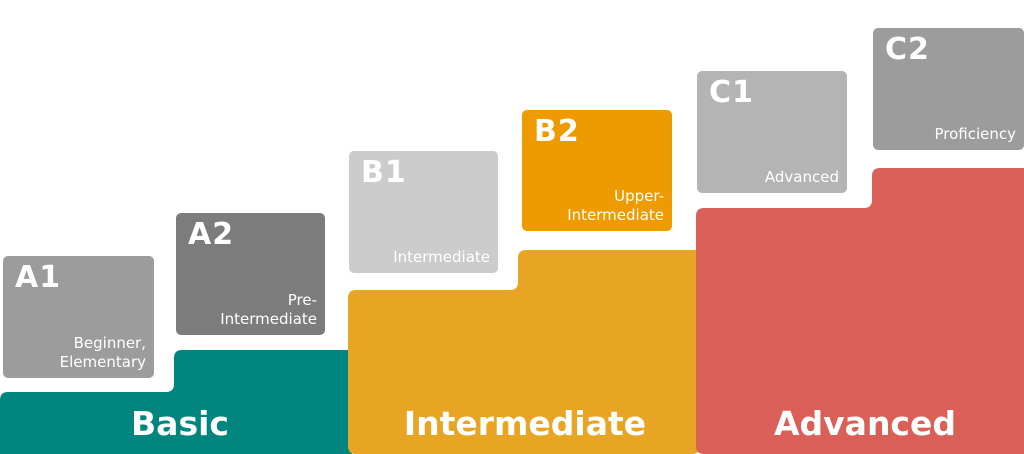  I want to click on level-desc-b1-line1: Intermediate, so click(441, 257).